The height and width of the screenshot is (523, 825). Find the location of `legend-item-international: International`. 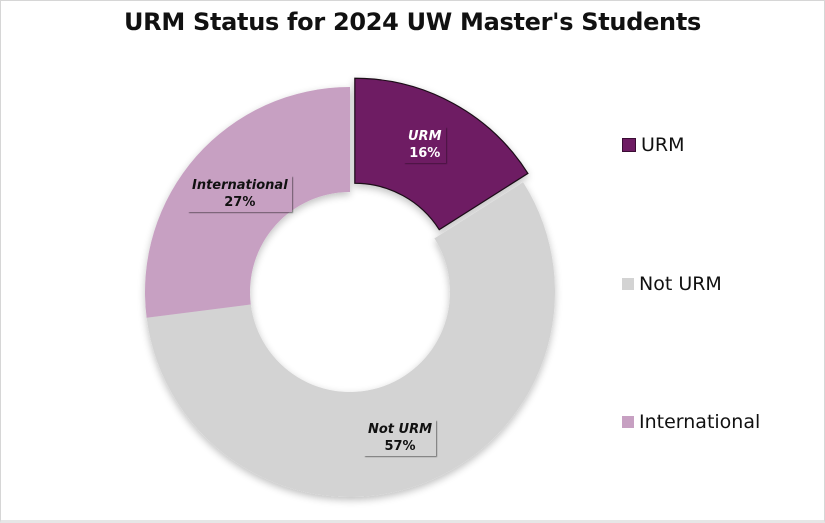

legend-item-international: International is located at coordinates (691, 422).